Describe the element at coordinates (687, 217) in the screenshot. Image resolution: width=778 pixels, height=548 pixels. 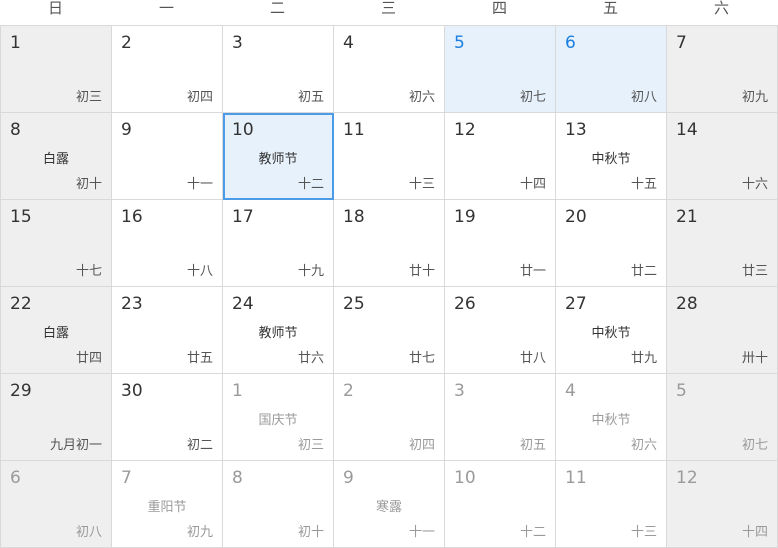
I see `day-number: 21` at that location.